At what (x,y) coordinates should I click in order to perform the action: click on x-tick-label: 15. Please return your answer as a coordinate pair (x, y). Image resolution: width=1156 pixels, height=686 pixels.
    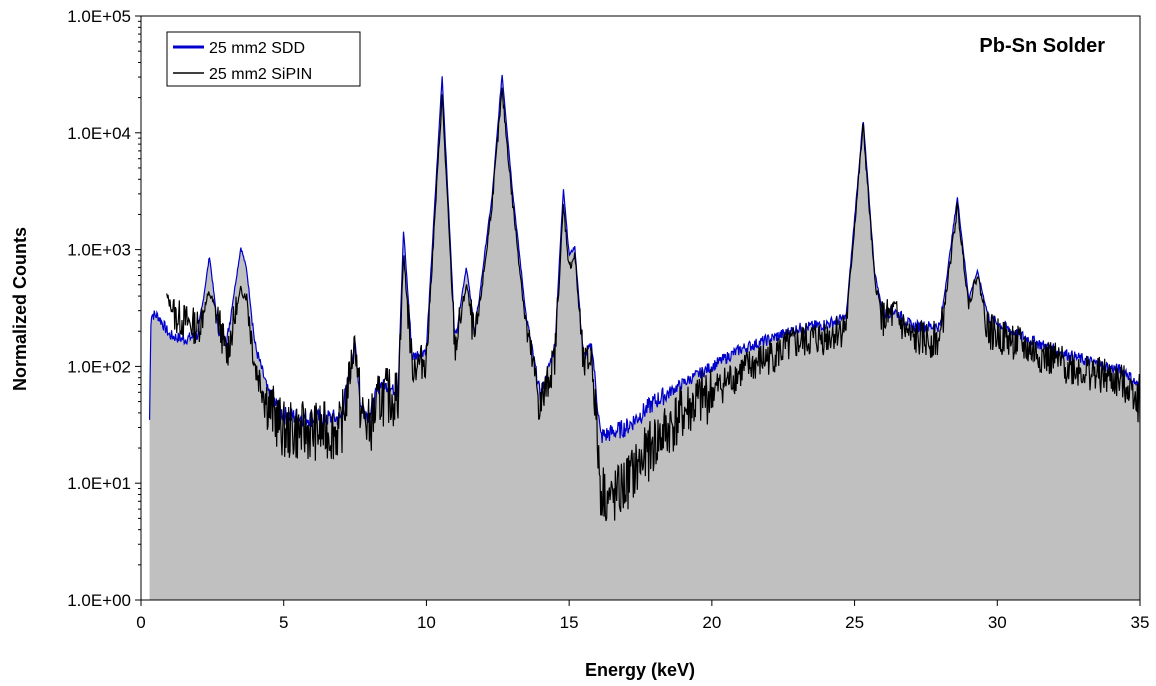
    Looking at the image, I should click on (569, 622).